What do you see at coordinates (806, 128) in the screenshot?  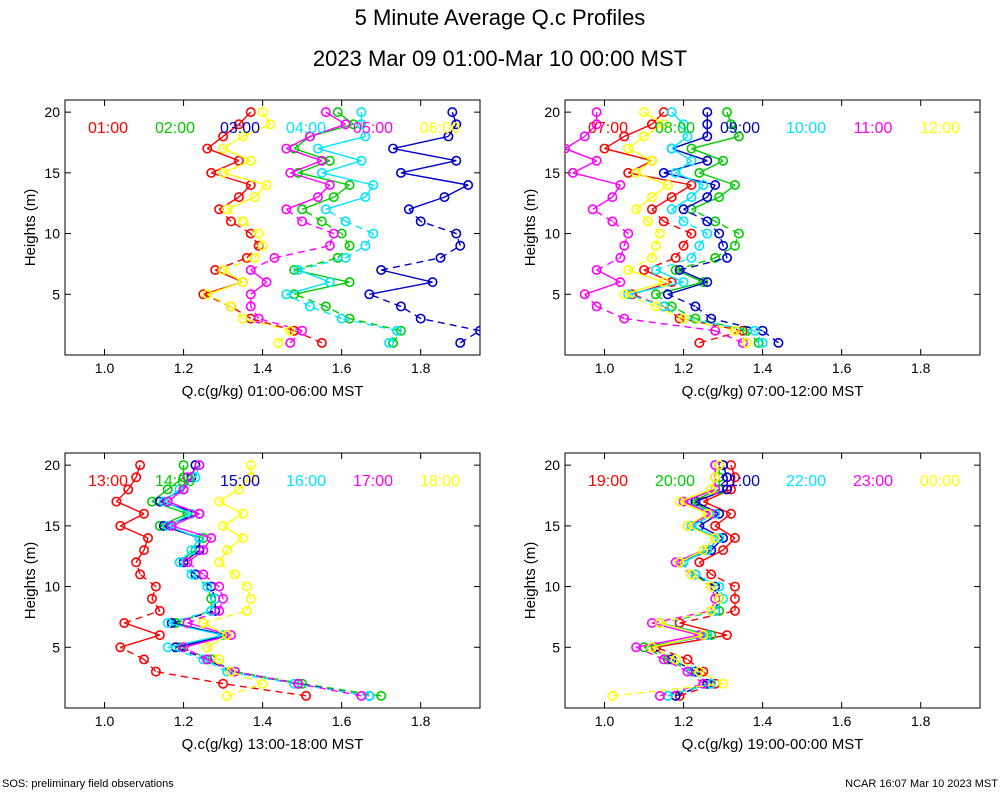 I see `legend-entry-10:00: 10:00` at bounding box center [806, 128].